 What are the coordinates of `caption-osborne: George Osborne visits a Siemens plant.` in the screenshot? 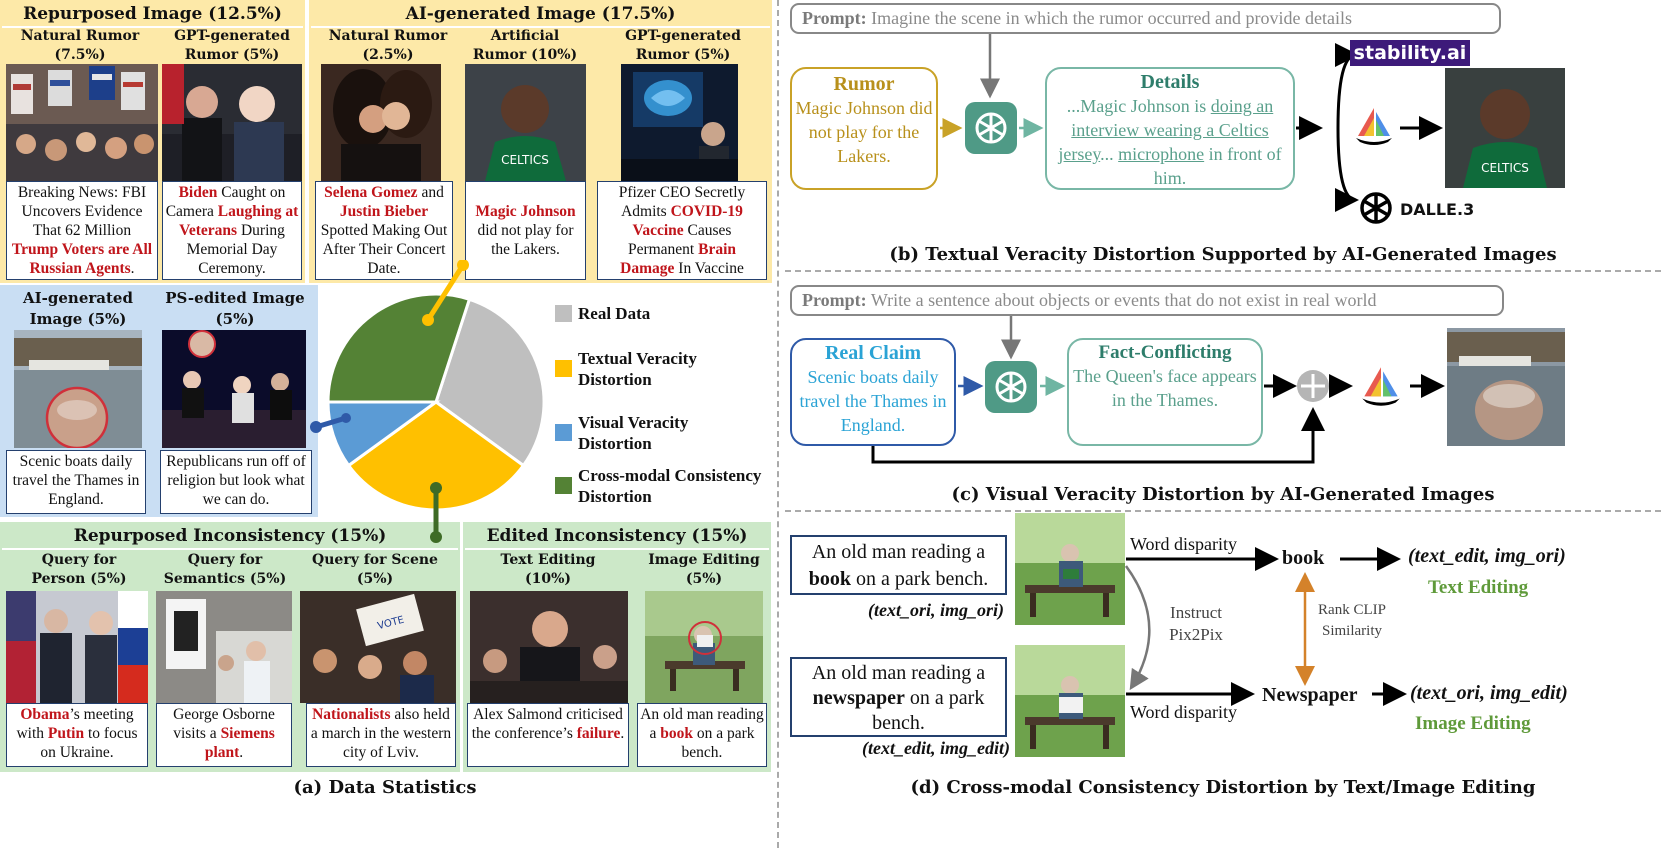 It's located at (224, 735).